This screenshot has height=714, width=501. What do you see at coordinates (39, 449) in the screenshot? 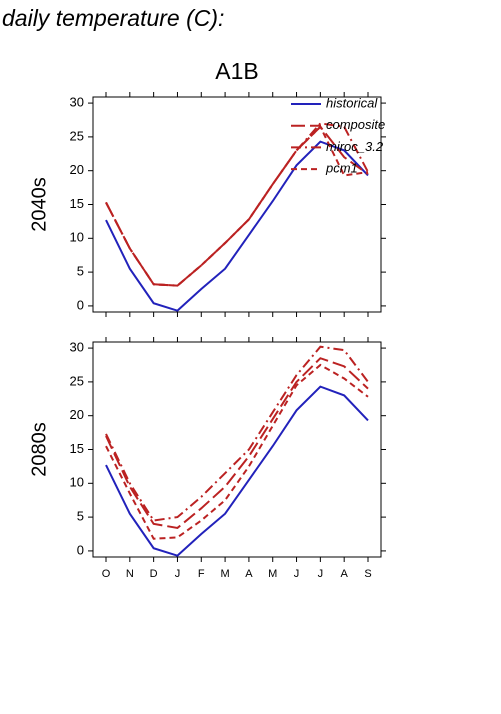
I see `y-axis-label: 2080s` at bounding box center [39, 449].